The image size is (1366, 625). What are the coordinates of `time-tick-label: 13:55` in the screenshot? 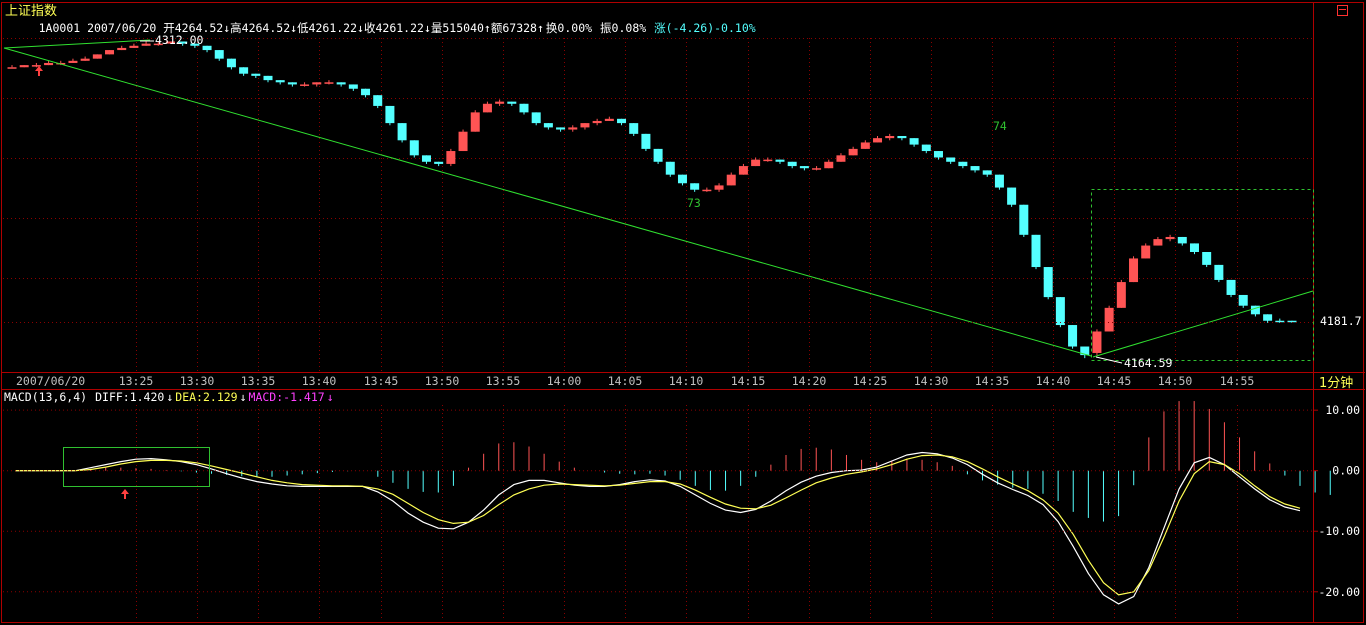 It's located at (503, 381).